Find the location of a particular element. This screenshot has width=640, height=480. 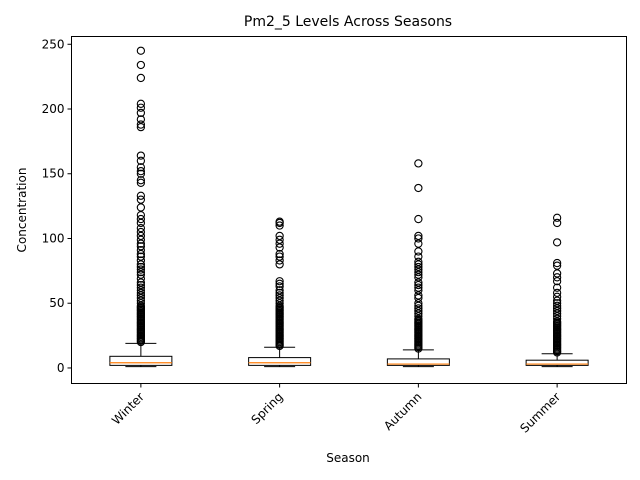

y-tick-label: 200 is located at coordinates (53, 109).